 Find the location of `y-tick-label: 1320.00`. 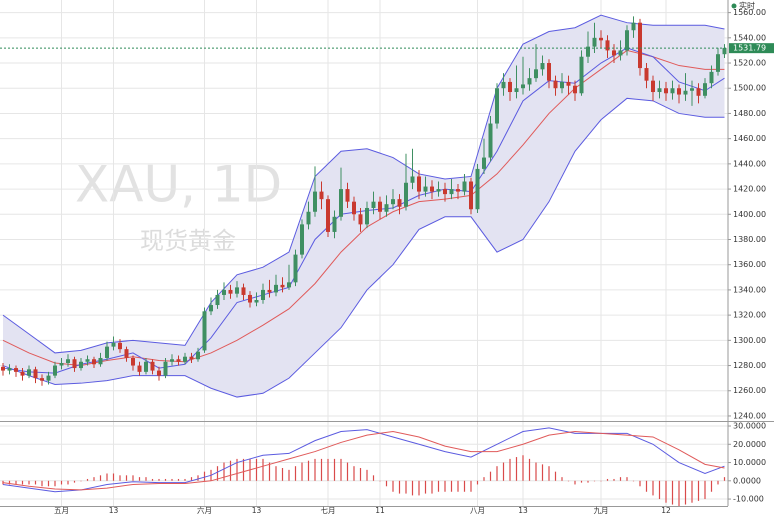

y-tick-label: 1320.00 is located at coordinates (749, 315).